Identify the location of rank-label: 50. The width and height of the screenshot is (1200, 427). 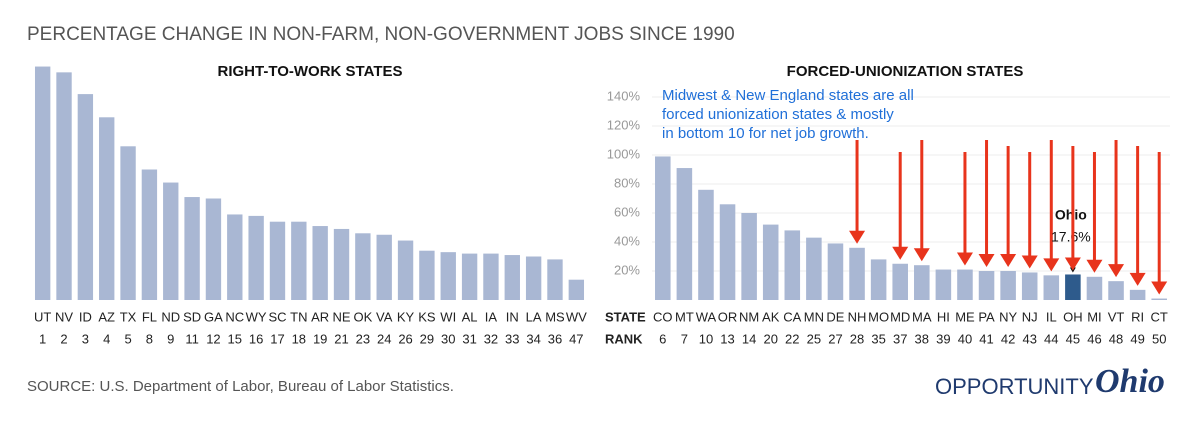
(1159, 338).